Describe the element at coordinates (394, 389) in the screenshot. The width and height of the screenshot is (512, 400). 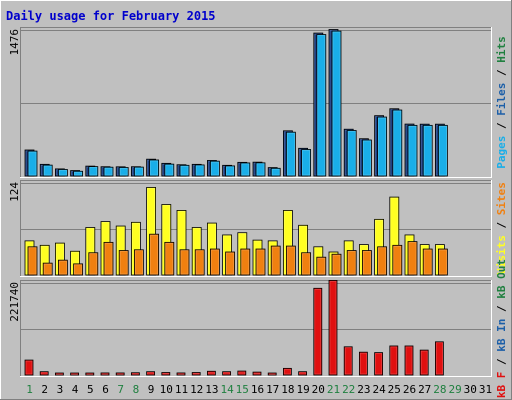
I see `day-label-25: 25` at that location.